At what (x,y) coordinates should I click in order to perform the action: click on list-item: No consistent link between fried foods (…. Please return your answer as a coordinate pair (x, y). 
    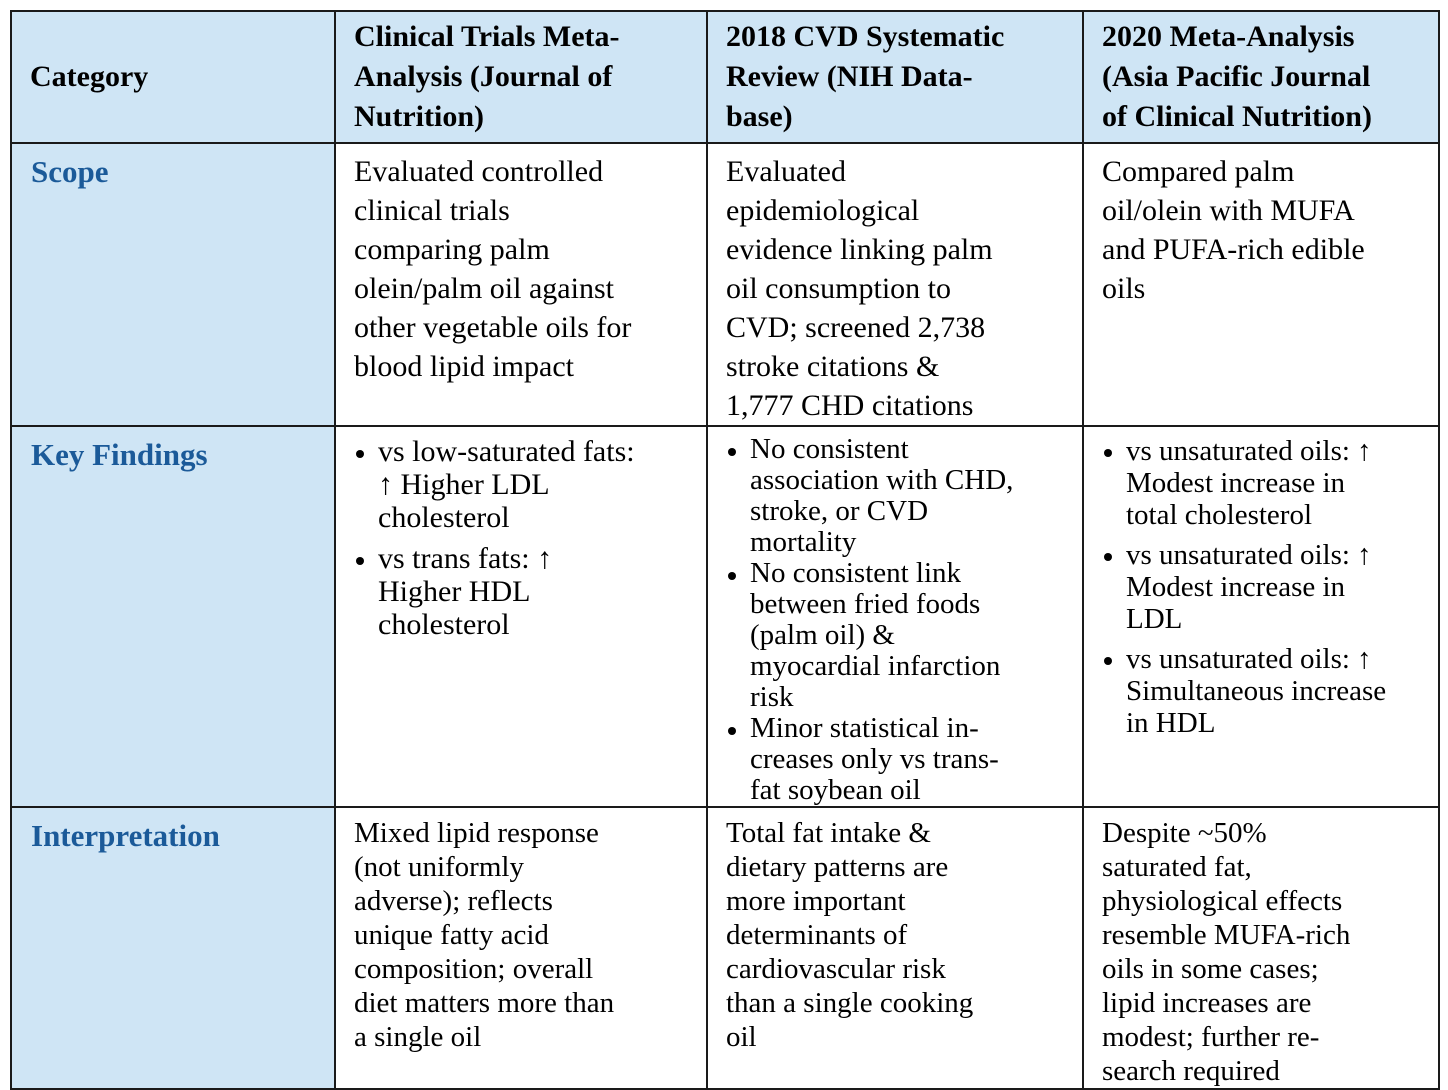
    Looking at the image, I should click on (899, 635).